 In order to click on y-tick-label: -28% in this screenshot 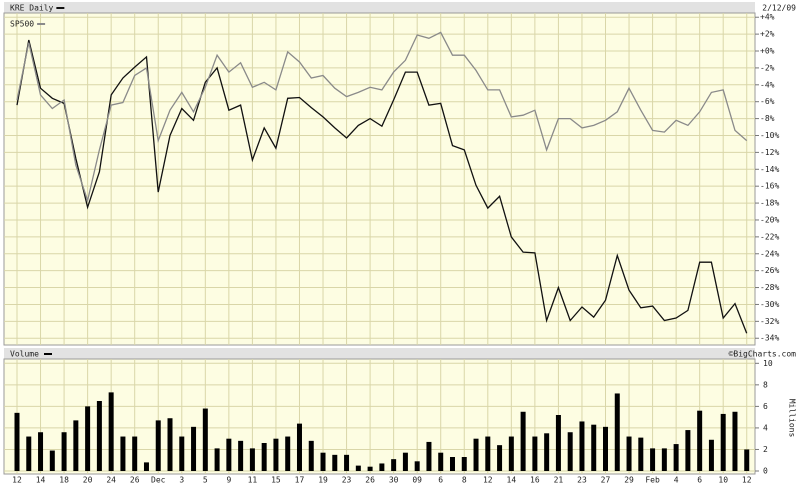, I will do `click(769, 287)`.